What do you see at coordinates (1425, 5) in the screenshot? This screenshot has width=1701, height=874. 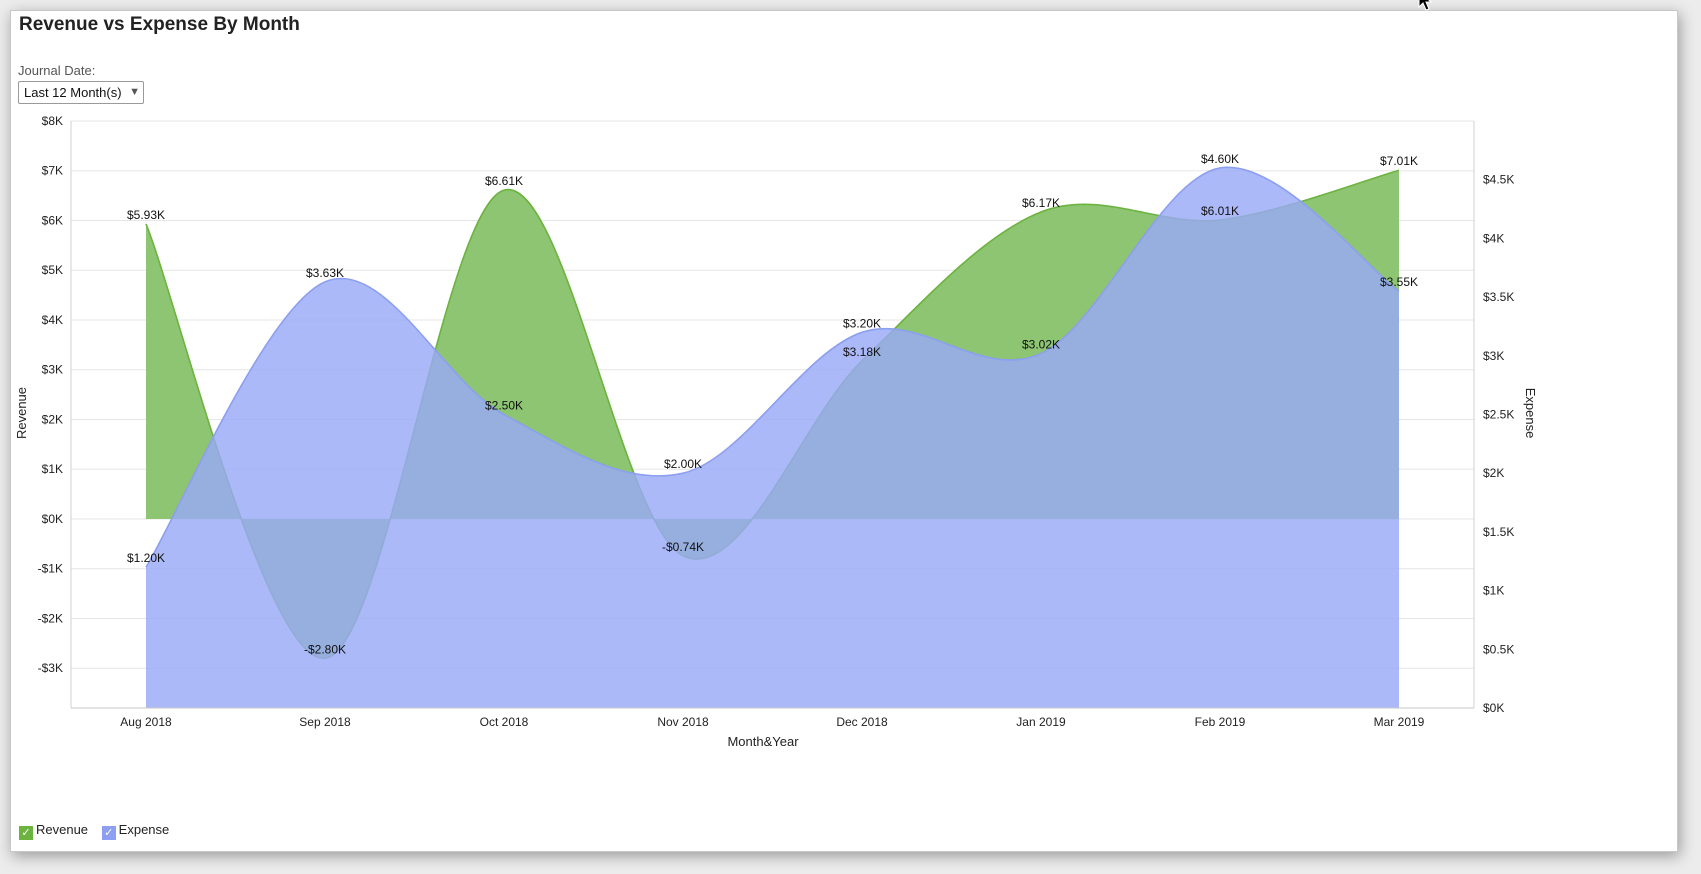 I see `mouse-cursor-icon` at bounding box center [1425, 5].